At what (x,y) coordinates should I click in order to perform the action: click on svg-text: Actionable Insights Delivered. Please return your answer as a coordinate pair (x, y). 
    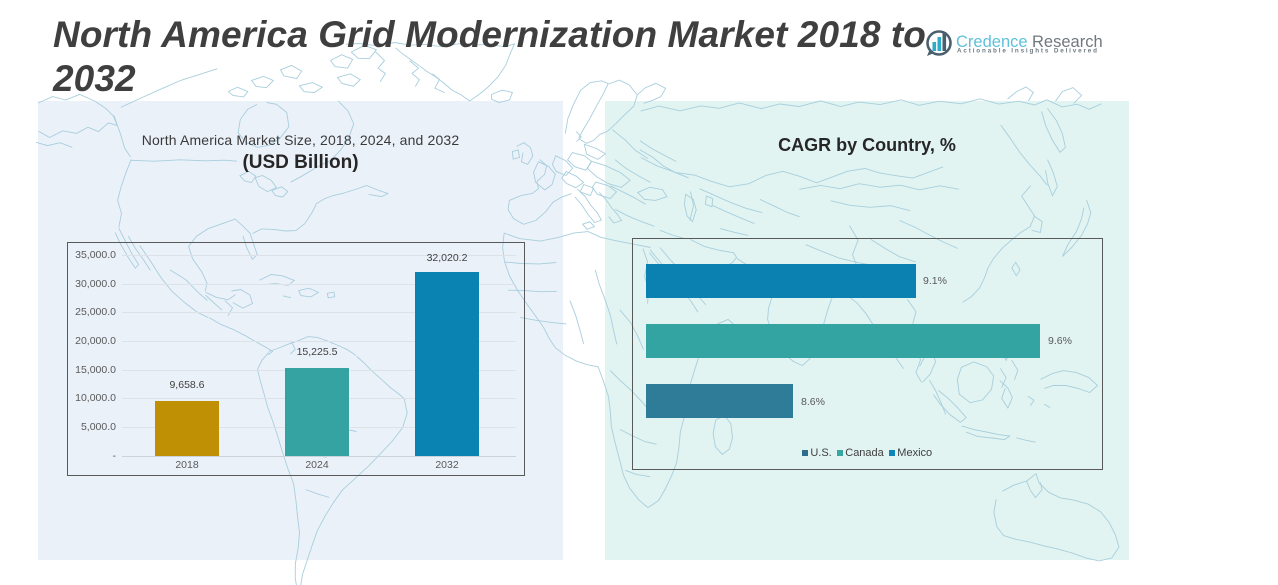
    Looking at the image, I should click on (1028, 51).